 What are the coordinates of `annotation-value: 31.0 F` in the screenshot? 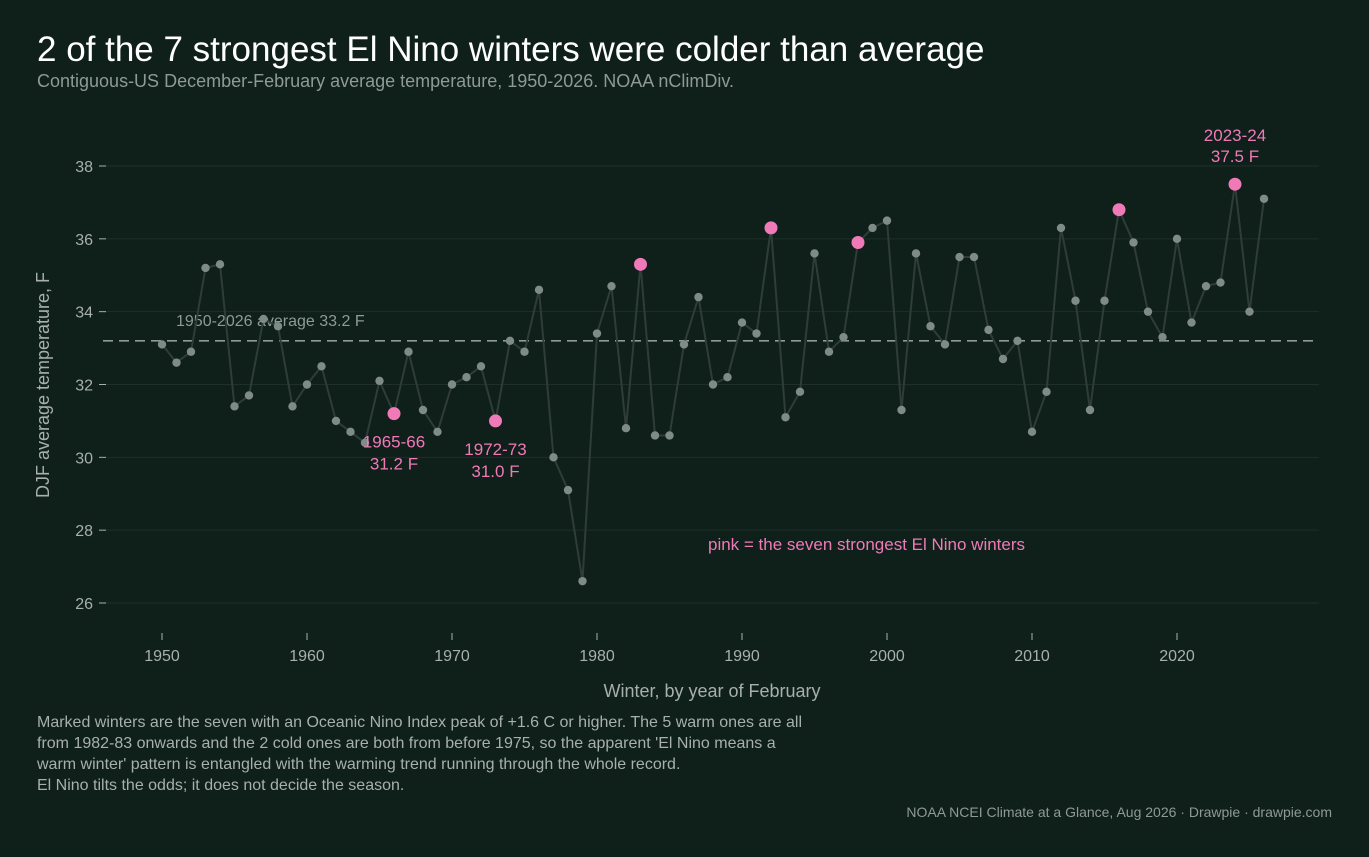 It's located at (495, 471).